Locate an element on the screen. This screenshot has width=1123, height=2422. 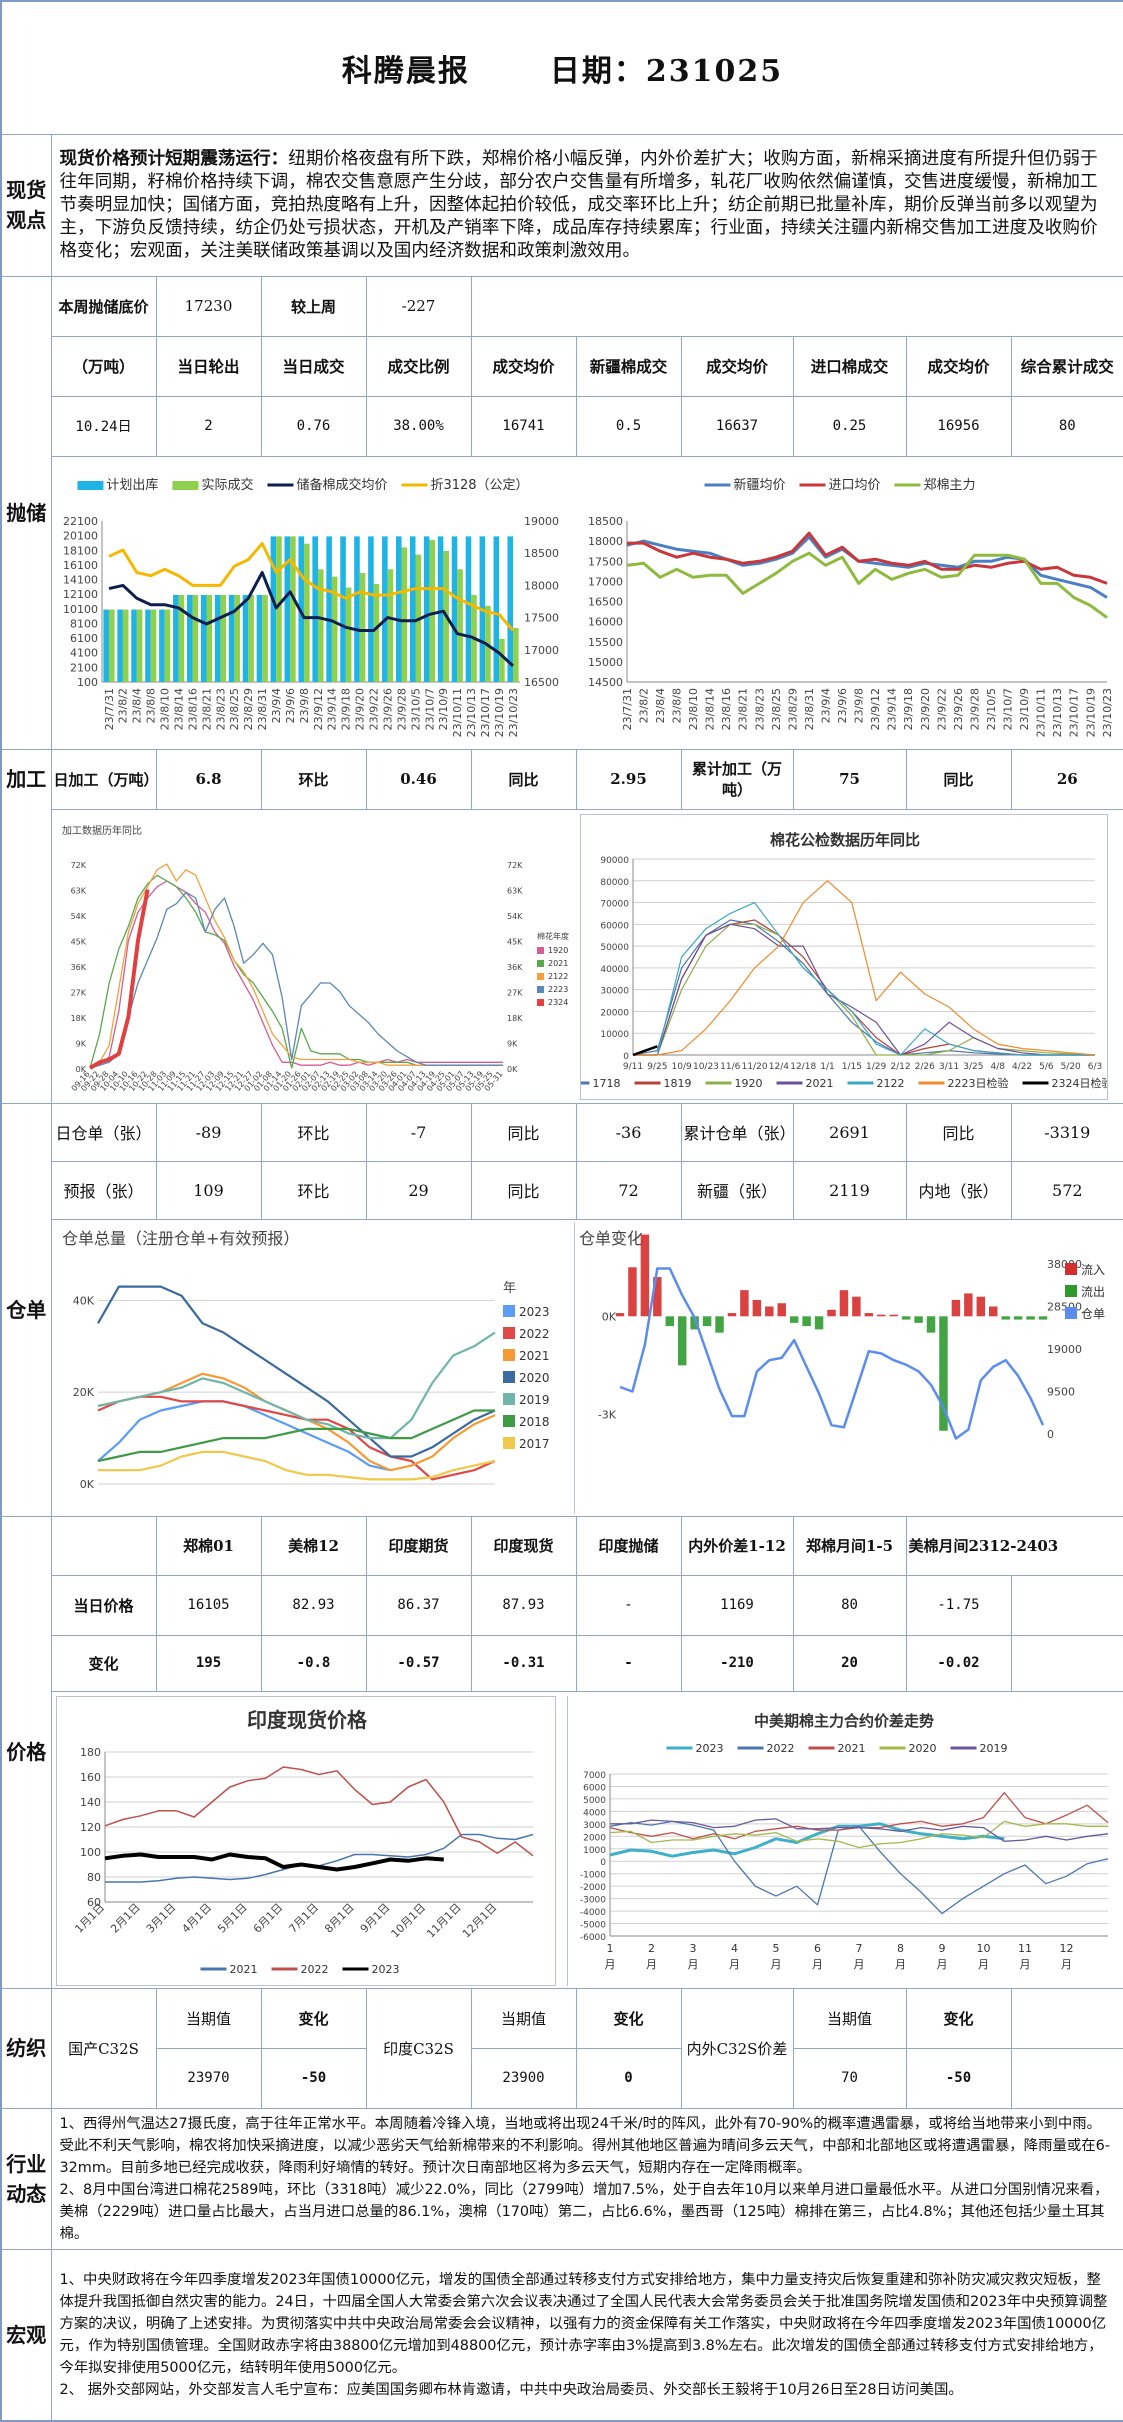
warehouse-label: 同比 is located at coordinates (523, 1190).